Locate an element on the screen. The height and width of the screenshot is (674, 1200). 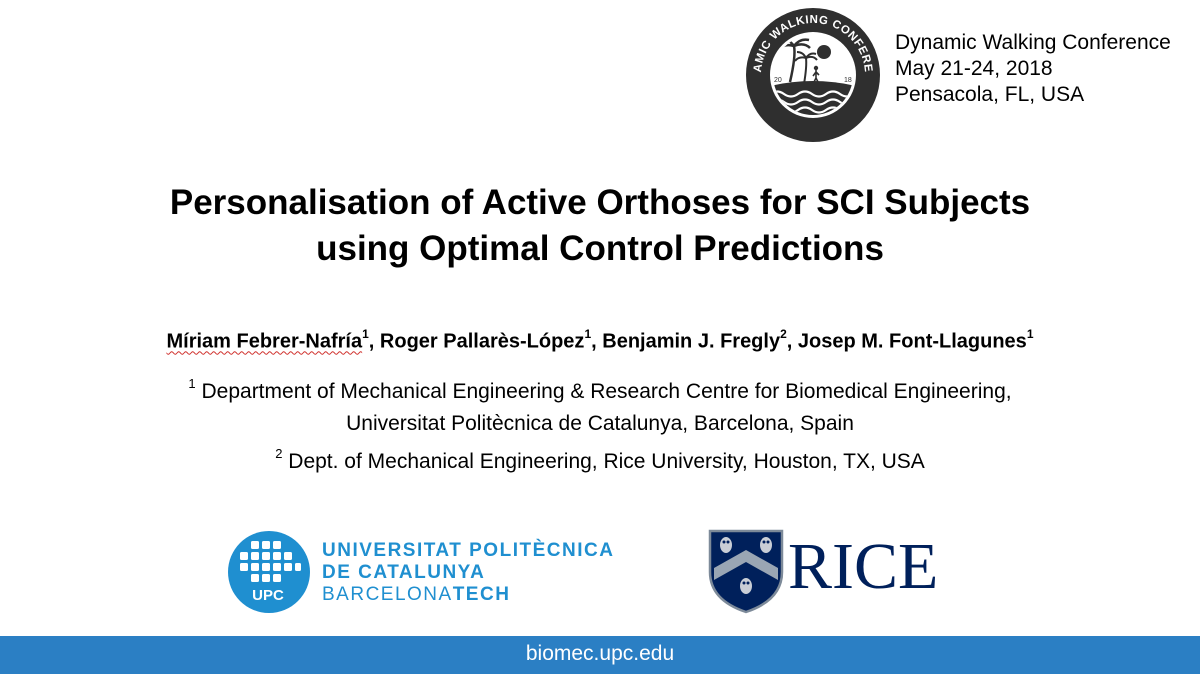
author-name: Josep M. Font-Llagunes is located at coordinates (912, 341).